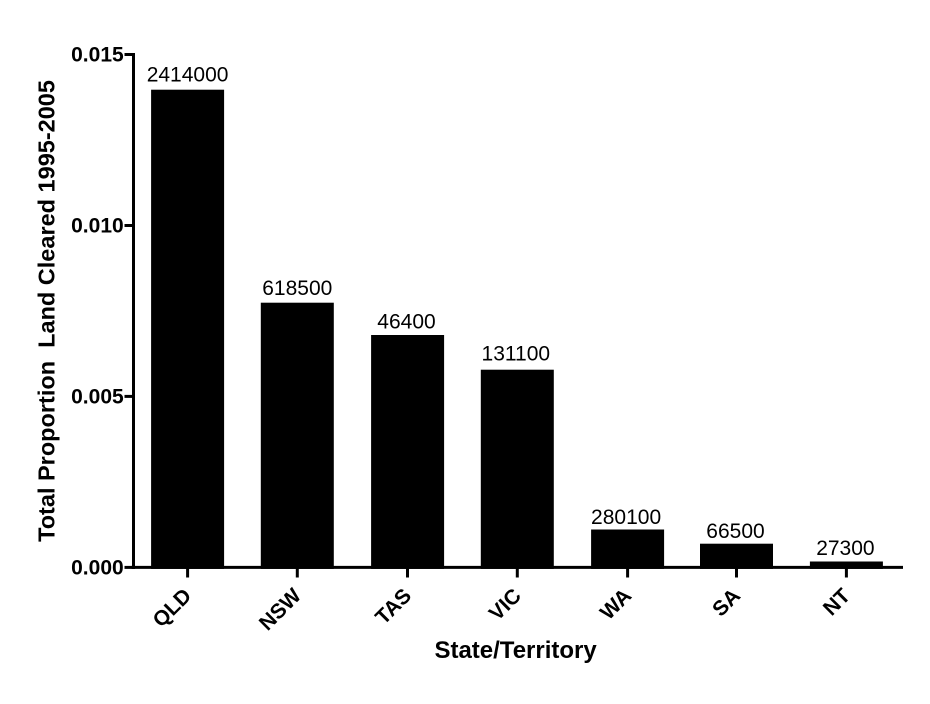 This screenshot has height=704, width=930. Describe the element at coordinates (297, 288) in the screenshot. I see `svg-text: 618500` at that location.